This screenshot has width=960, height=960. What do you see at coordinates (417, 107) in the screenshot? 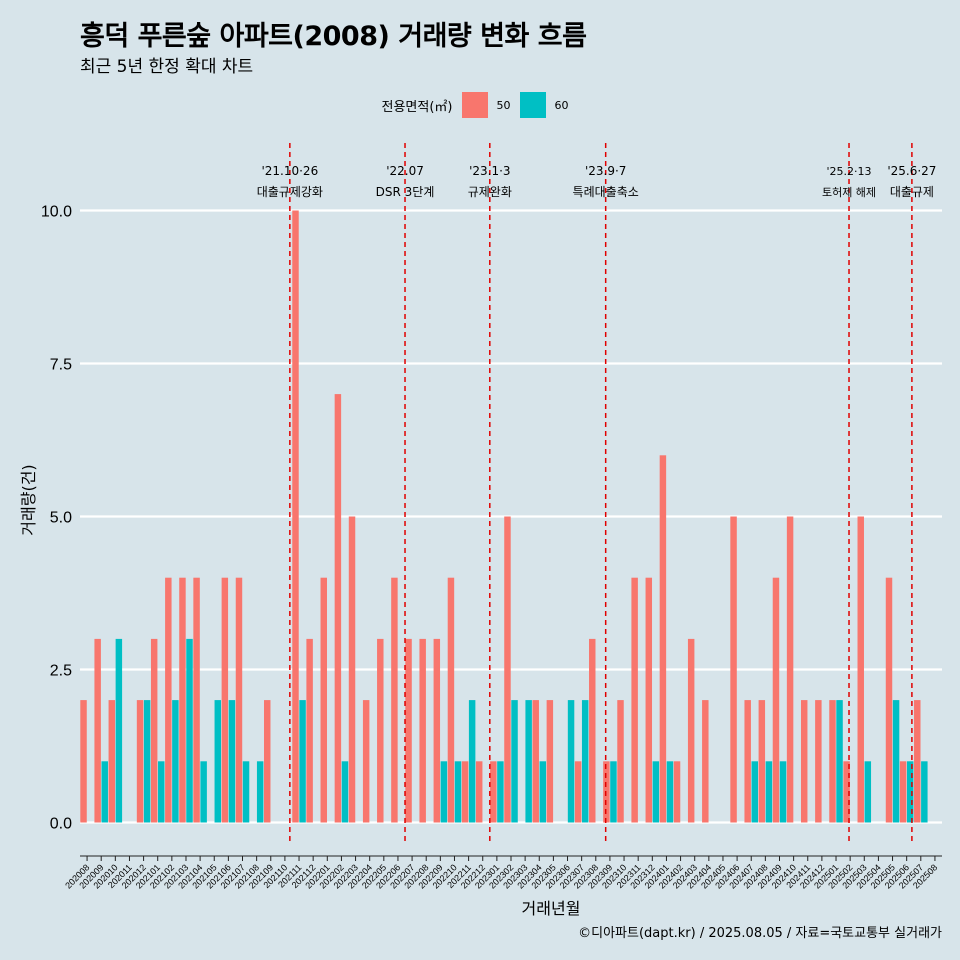
I see `legend-title: 전용면적(㎡)` at bounding box center [417, 107].